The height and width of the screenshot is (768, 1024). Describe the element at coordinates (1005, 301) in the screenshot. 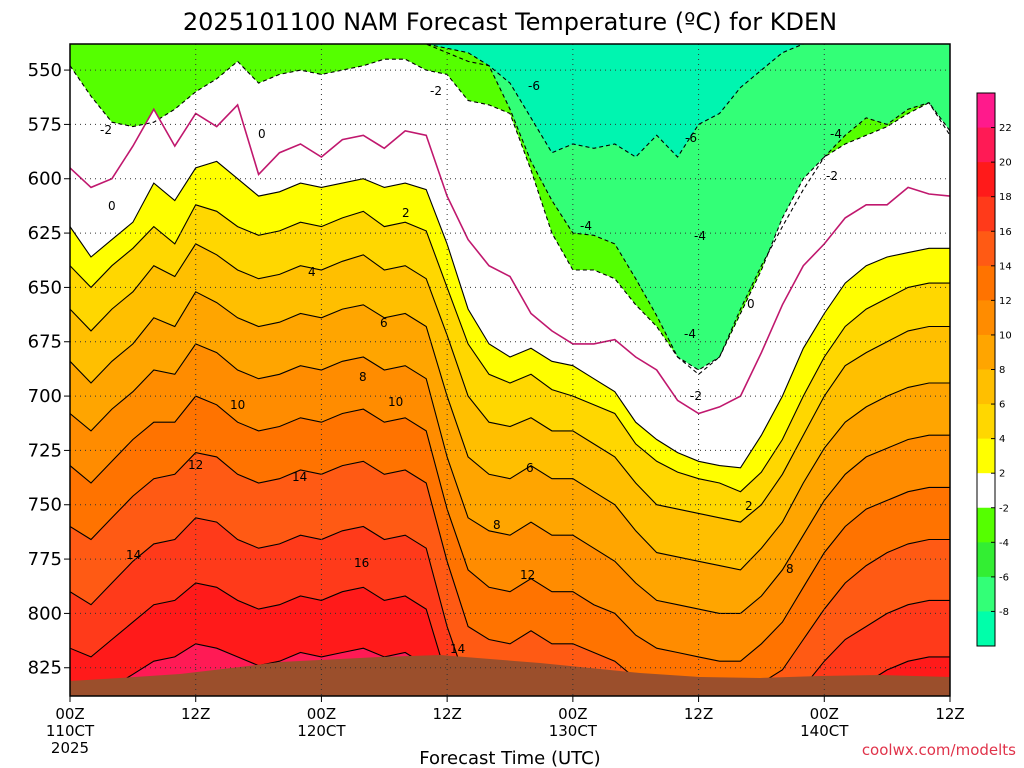

I see `colorbar-tick-label: 12` at that location.